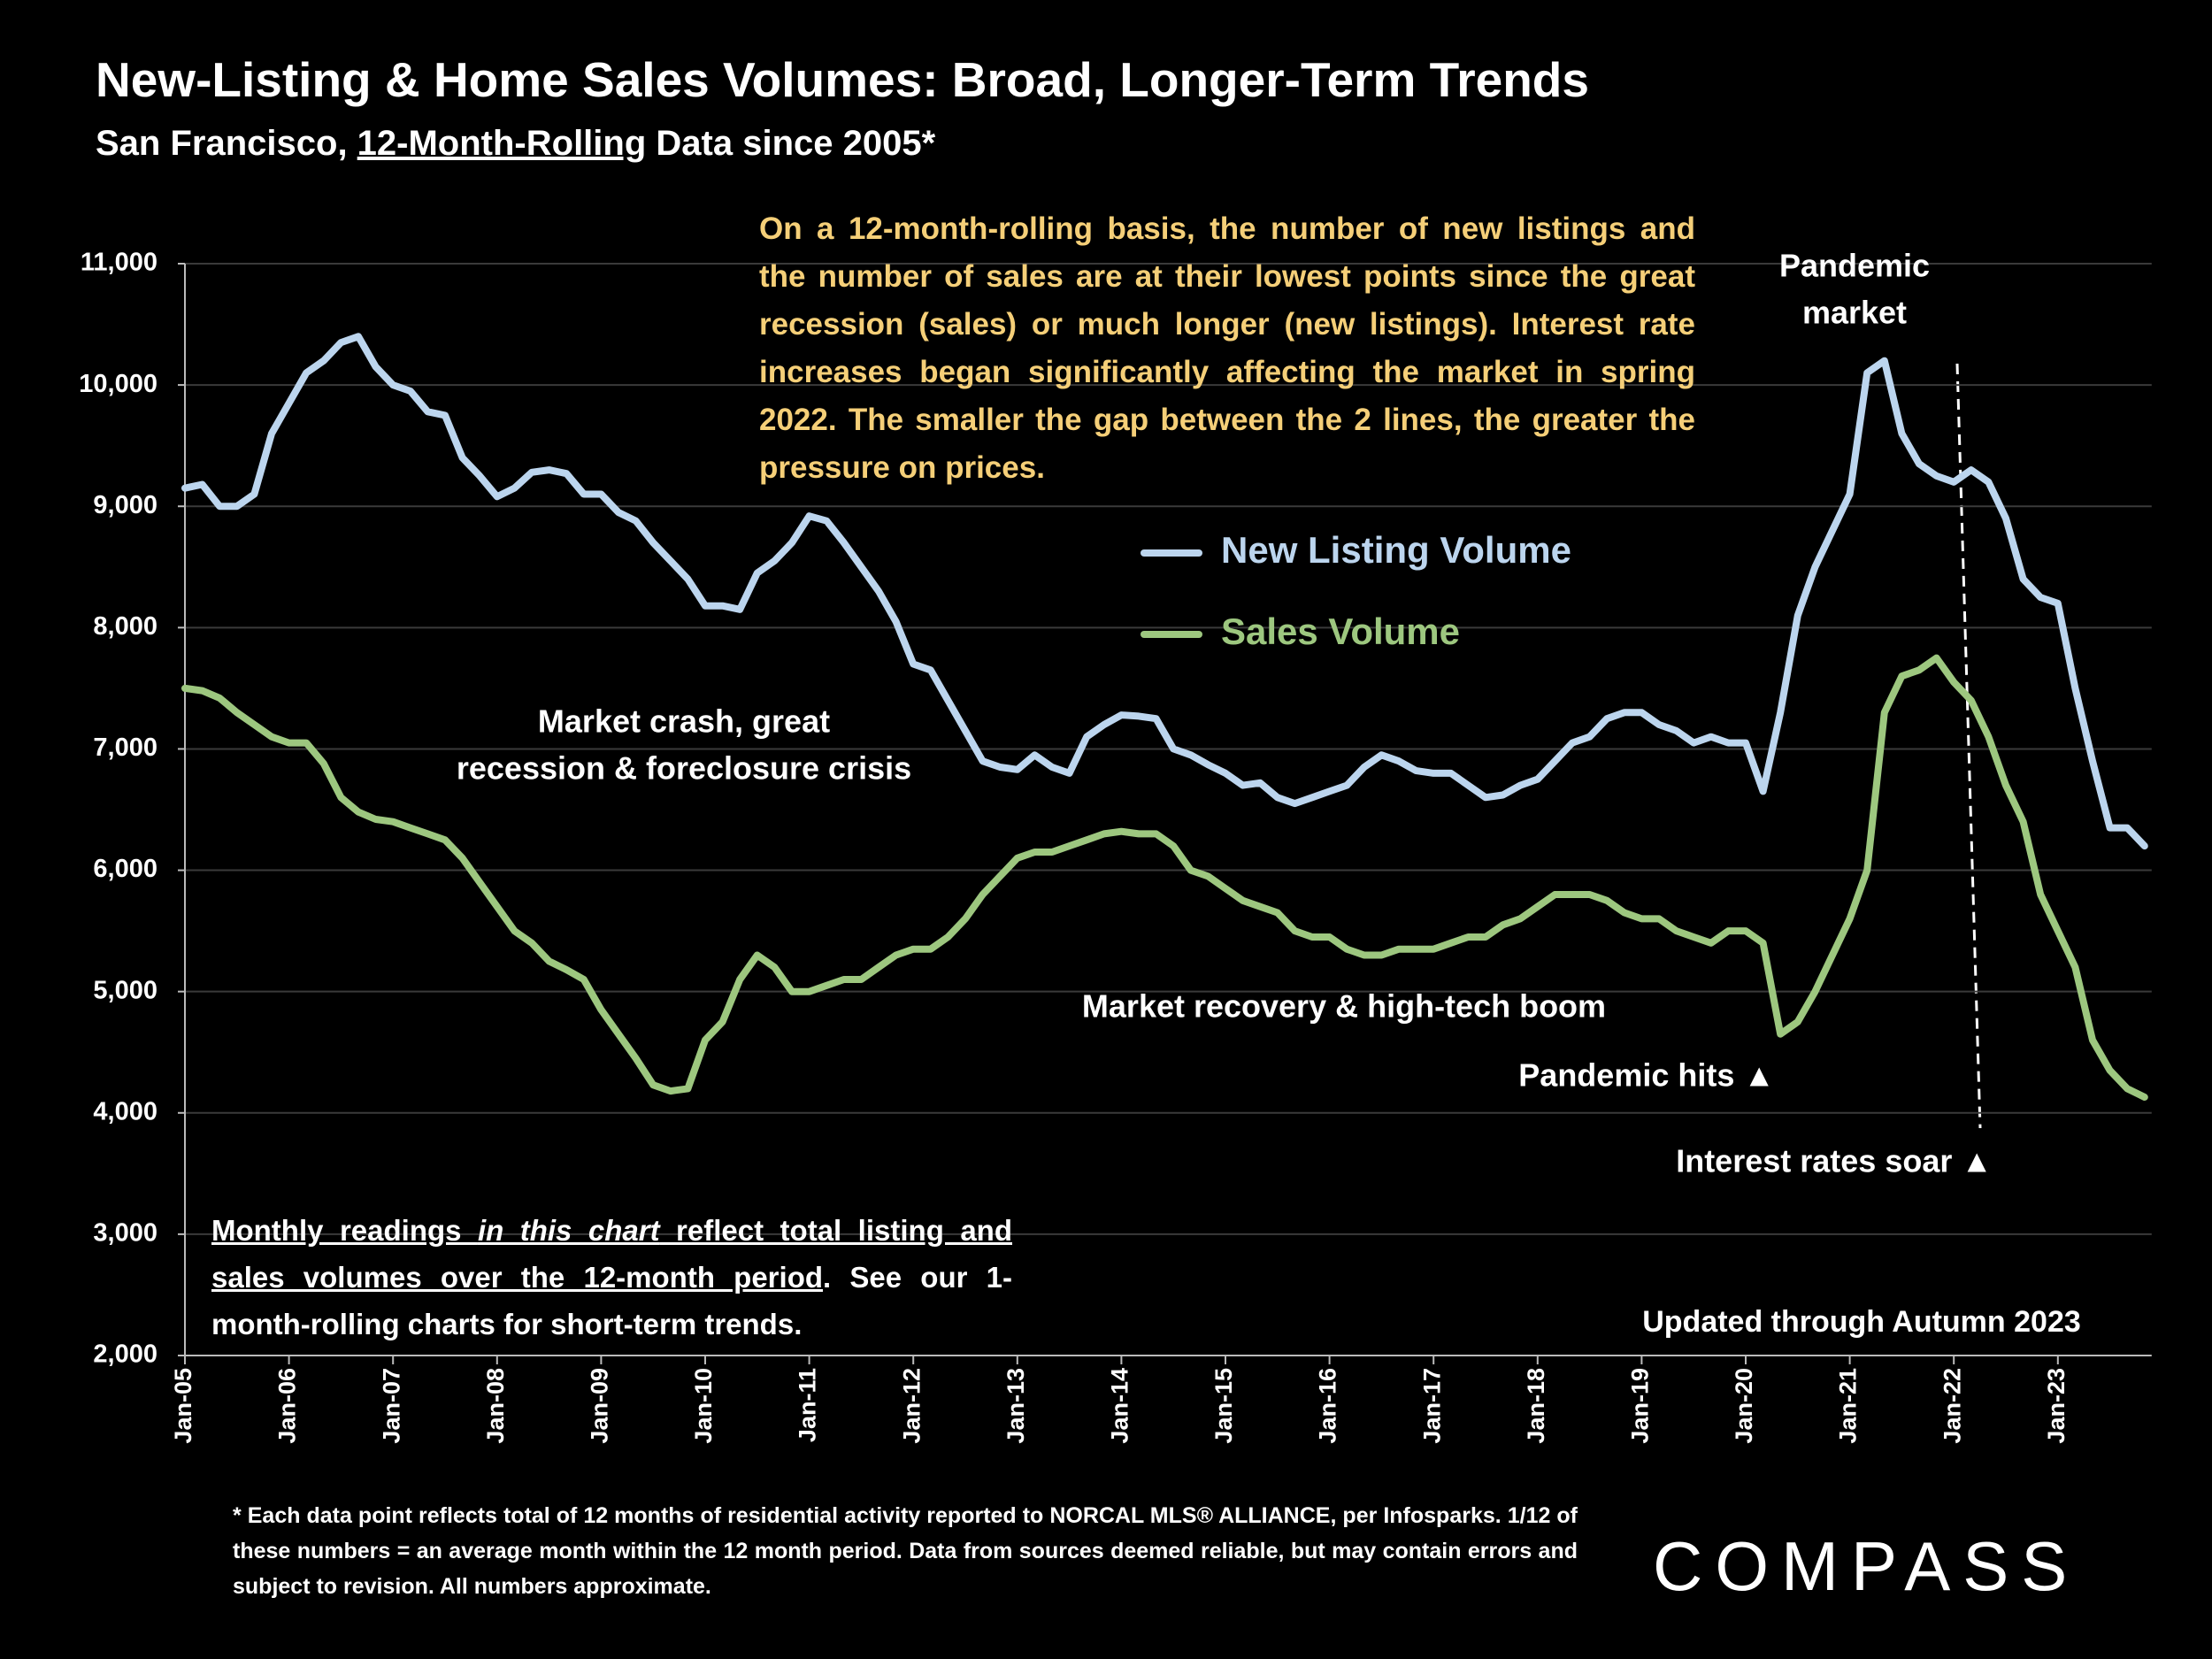 The image size is (2212, 1659). Describe the element at coordinates (119, 263) in the screenshot. I see `y-tick-label: 11,000` at that location.